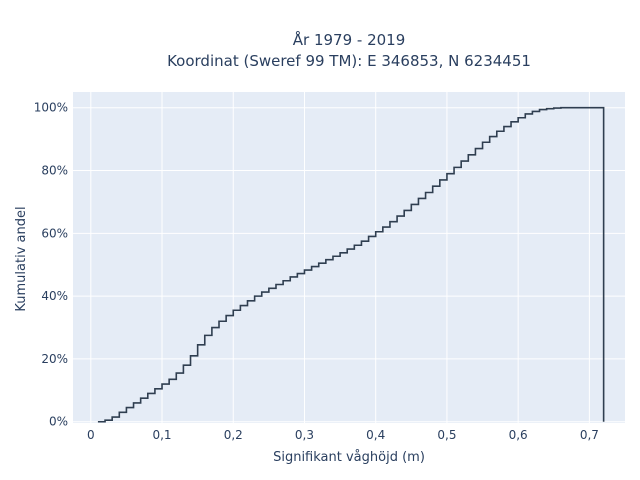 The height and width of the screenshot is (480, 640). What do you see at coordinates (161, 435) in the screenshot?
I see `x-tick-label: 0,1` at bounding box center [161, 435].